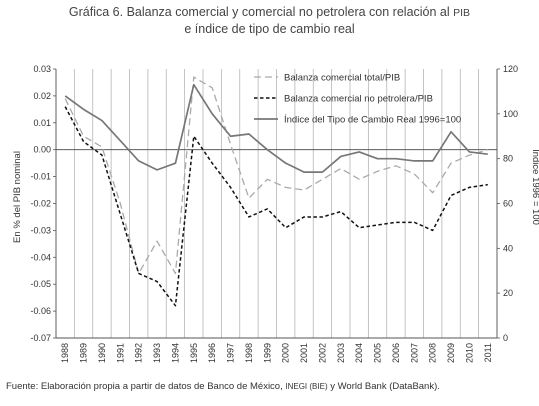 This screenshot has width=539, height=406. I want to click on source-inegi: INEGI (BIE), so click(306, 386).